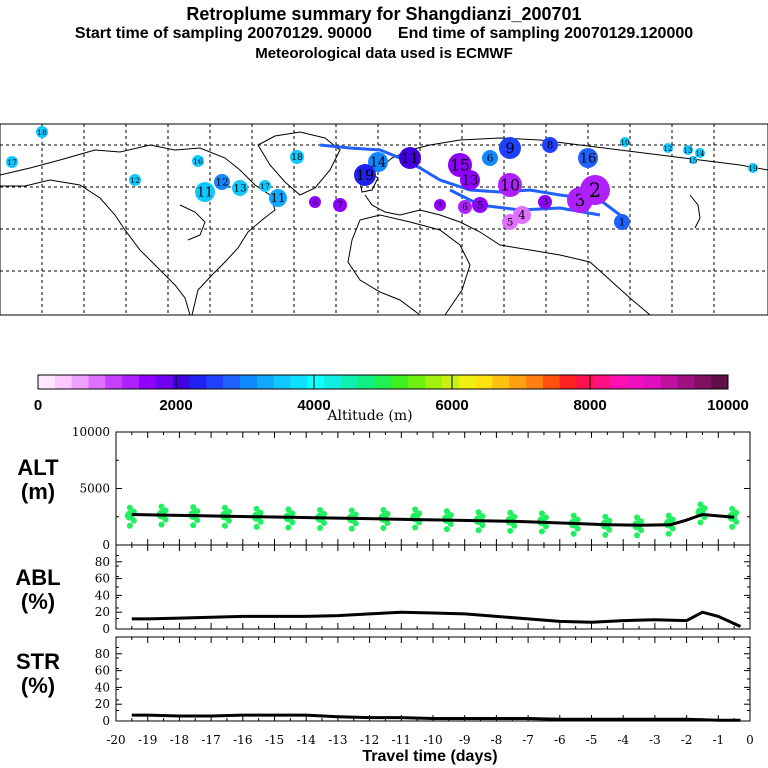 The height and width of the screenshot is (768, 768). I want to click on x-tick-label: -5, so click(592, 740).